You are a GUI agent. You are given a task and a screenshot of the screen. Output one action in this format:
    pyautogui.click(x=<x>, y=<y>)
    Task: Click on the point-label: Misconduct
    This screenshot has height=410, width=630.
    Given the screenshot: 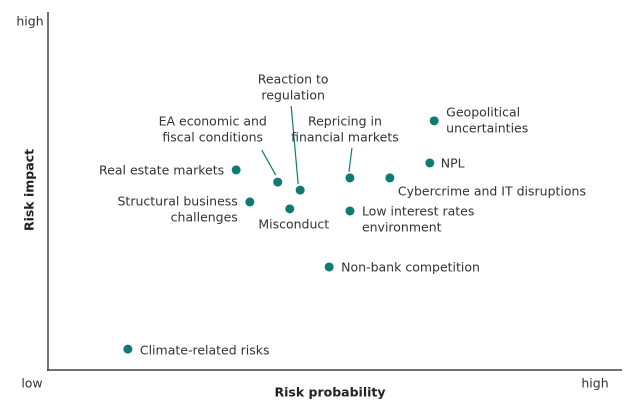 What is the action you would take?
    pyautogui.click(x=293, y=223)
    